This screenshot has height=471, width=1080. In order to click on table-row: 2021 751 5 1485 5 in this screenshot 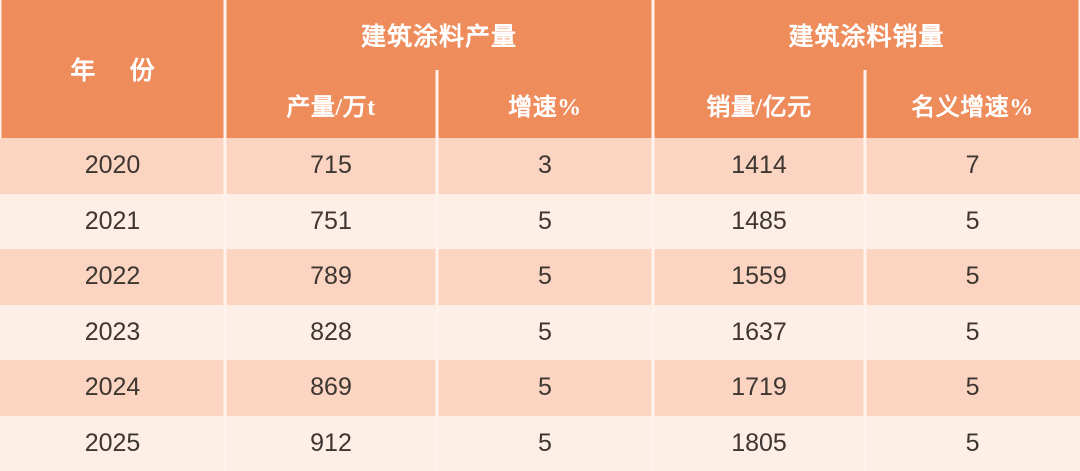, I will do `click(540, 222)`.